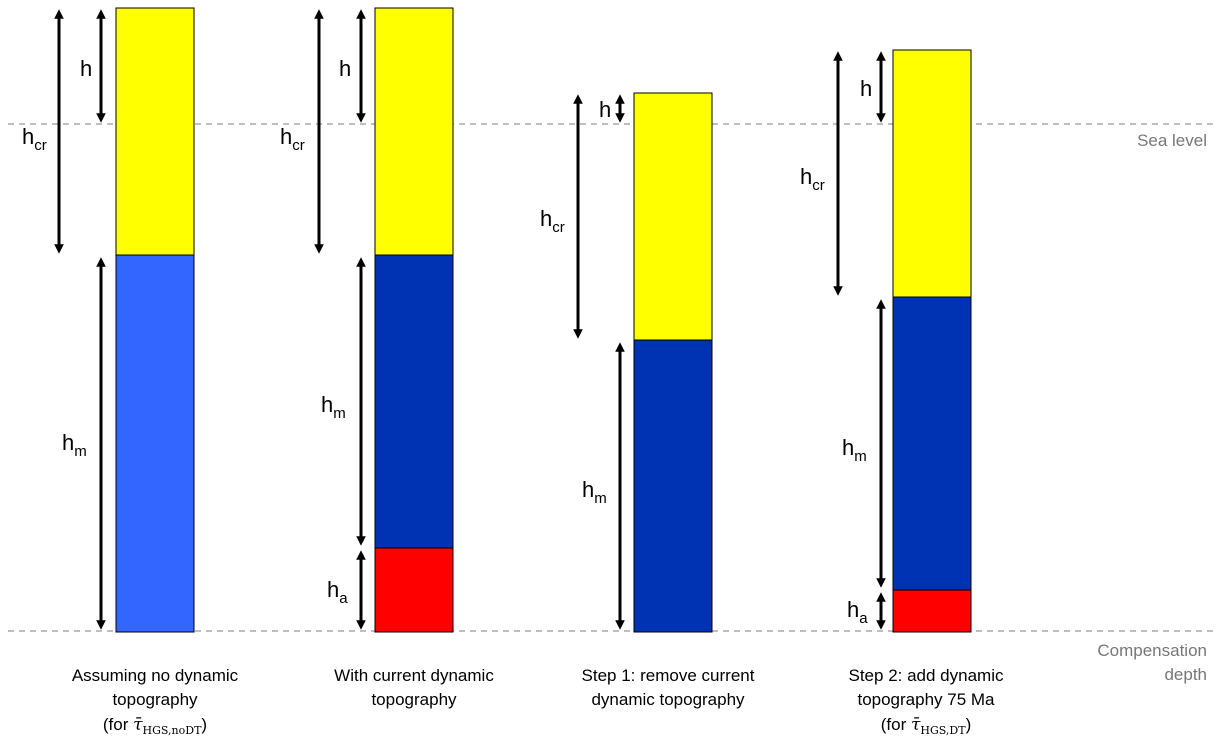 The image size is (1217, 740). Describe the element at coordinates (414, 687) in the screenshot. I see `caption-column-2: With current dynamic topography` at that location.